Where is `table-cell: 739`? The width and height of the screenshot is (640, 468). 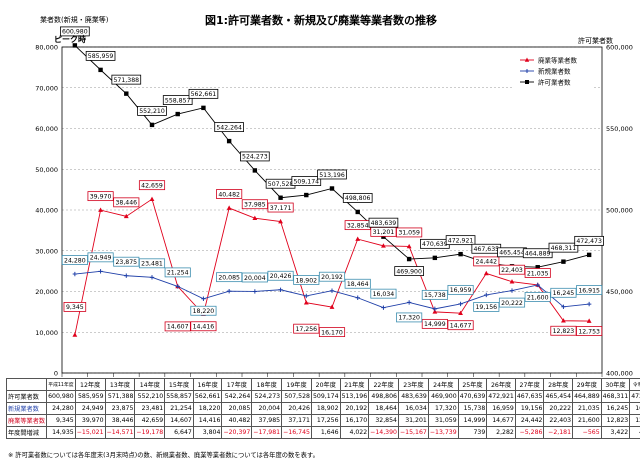 table-cell: 739 is located at coordinates (472, 432).